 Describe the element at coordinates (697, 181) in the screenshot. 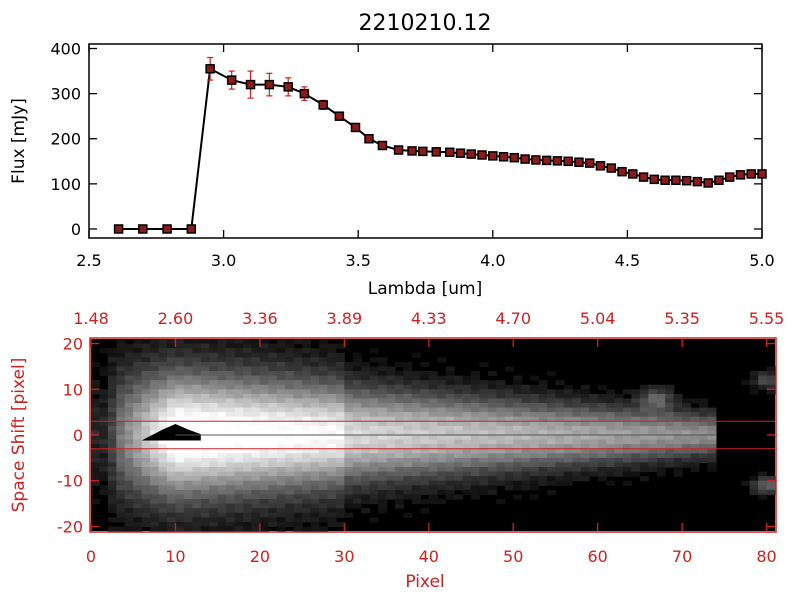

I see `data-point` at that location.